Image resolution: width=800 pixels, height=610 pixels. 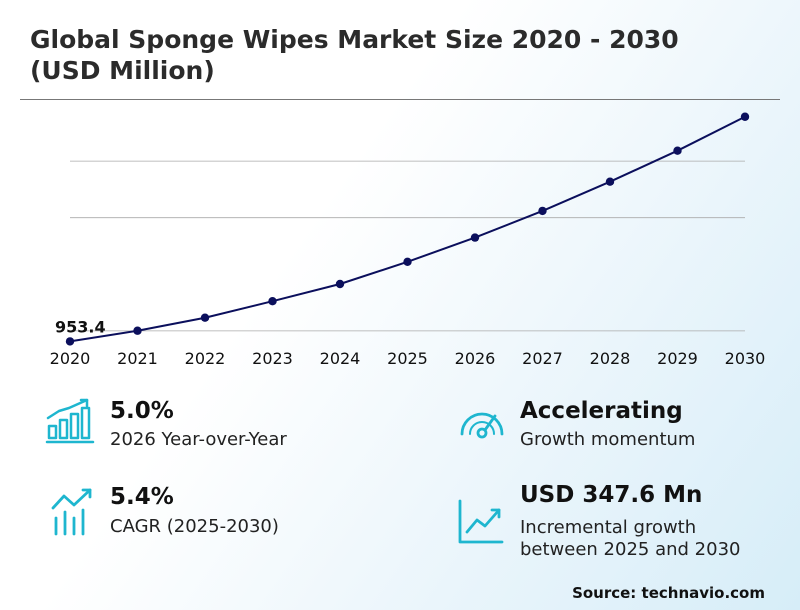 I want to click on x-tick-label-2027: 2027, so click(x=542, y=358).